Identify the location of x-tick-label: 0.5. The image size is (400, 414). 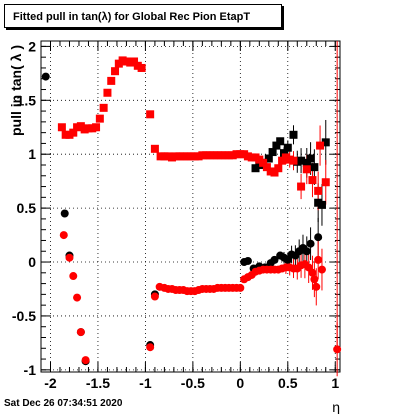
(288, 383).